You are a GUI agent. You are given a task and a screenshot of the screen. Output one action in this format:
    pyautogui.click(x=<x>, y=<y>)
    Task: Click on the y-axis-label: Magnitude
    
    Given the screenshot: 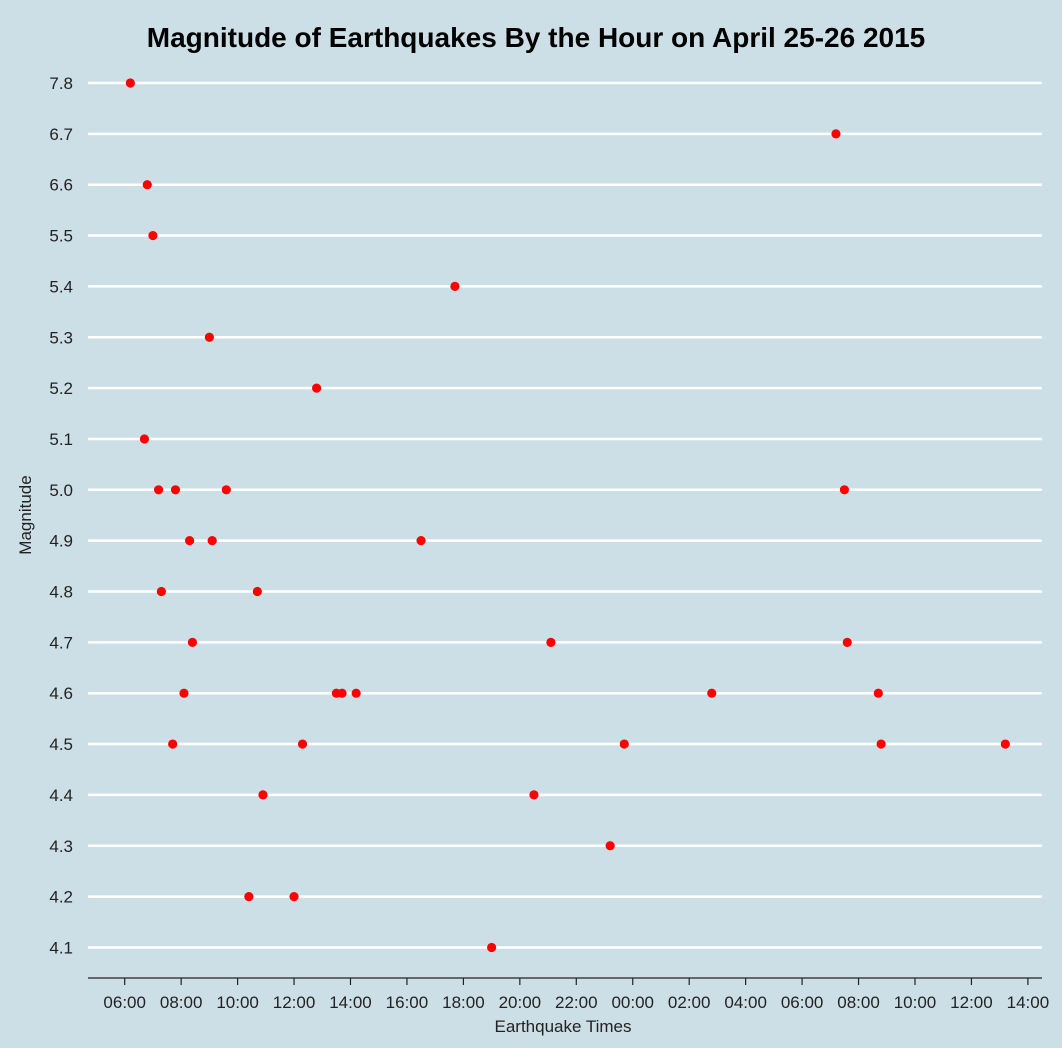 What is the action you would take?
    pyautogui.click(x=25, y=514)
    